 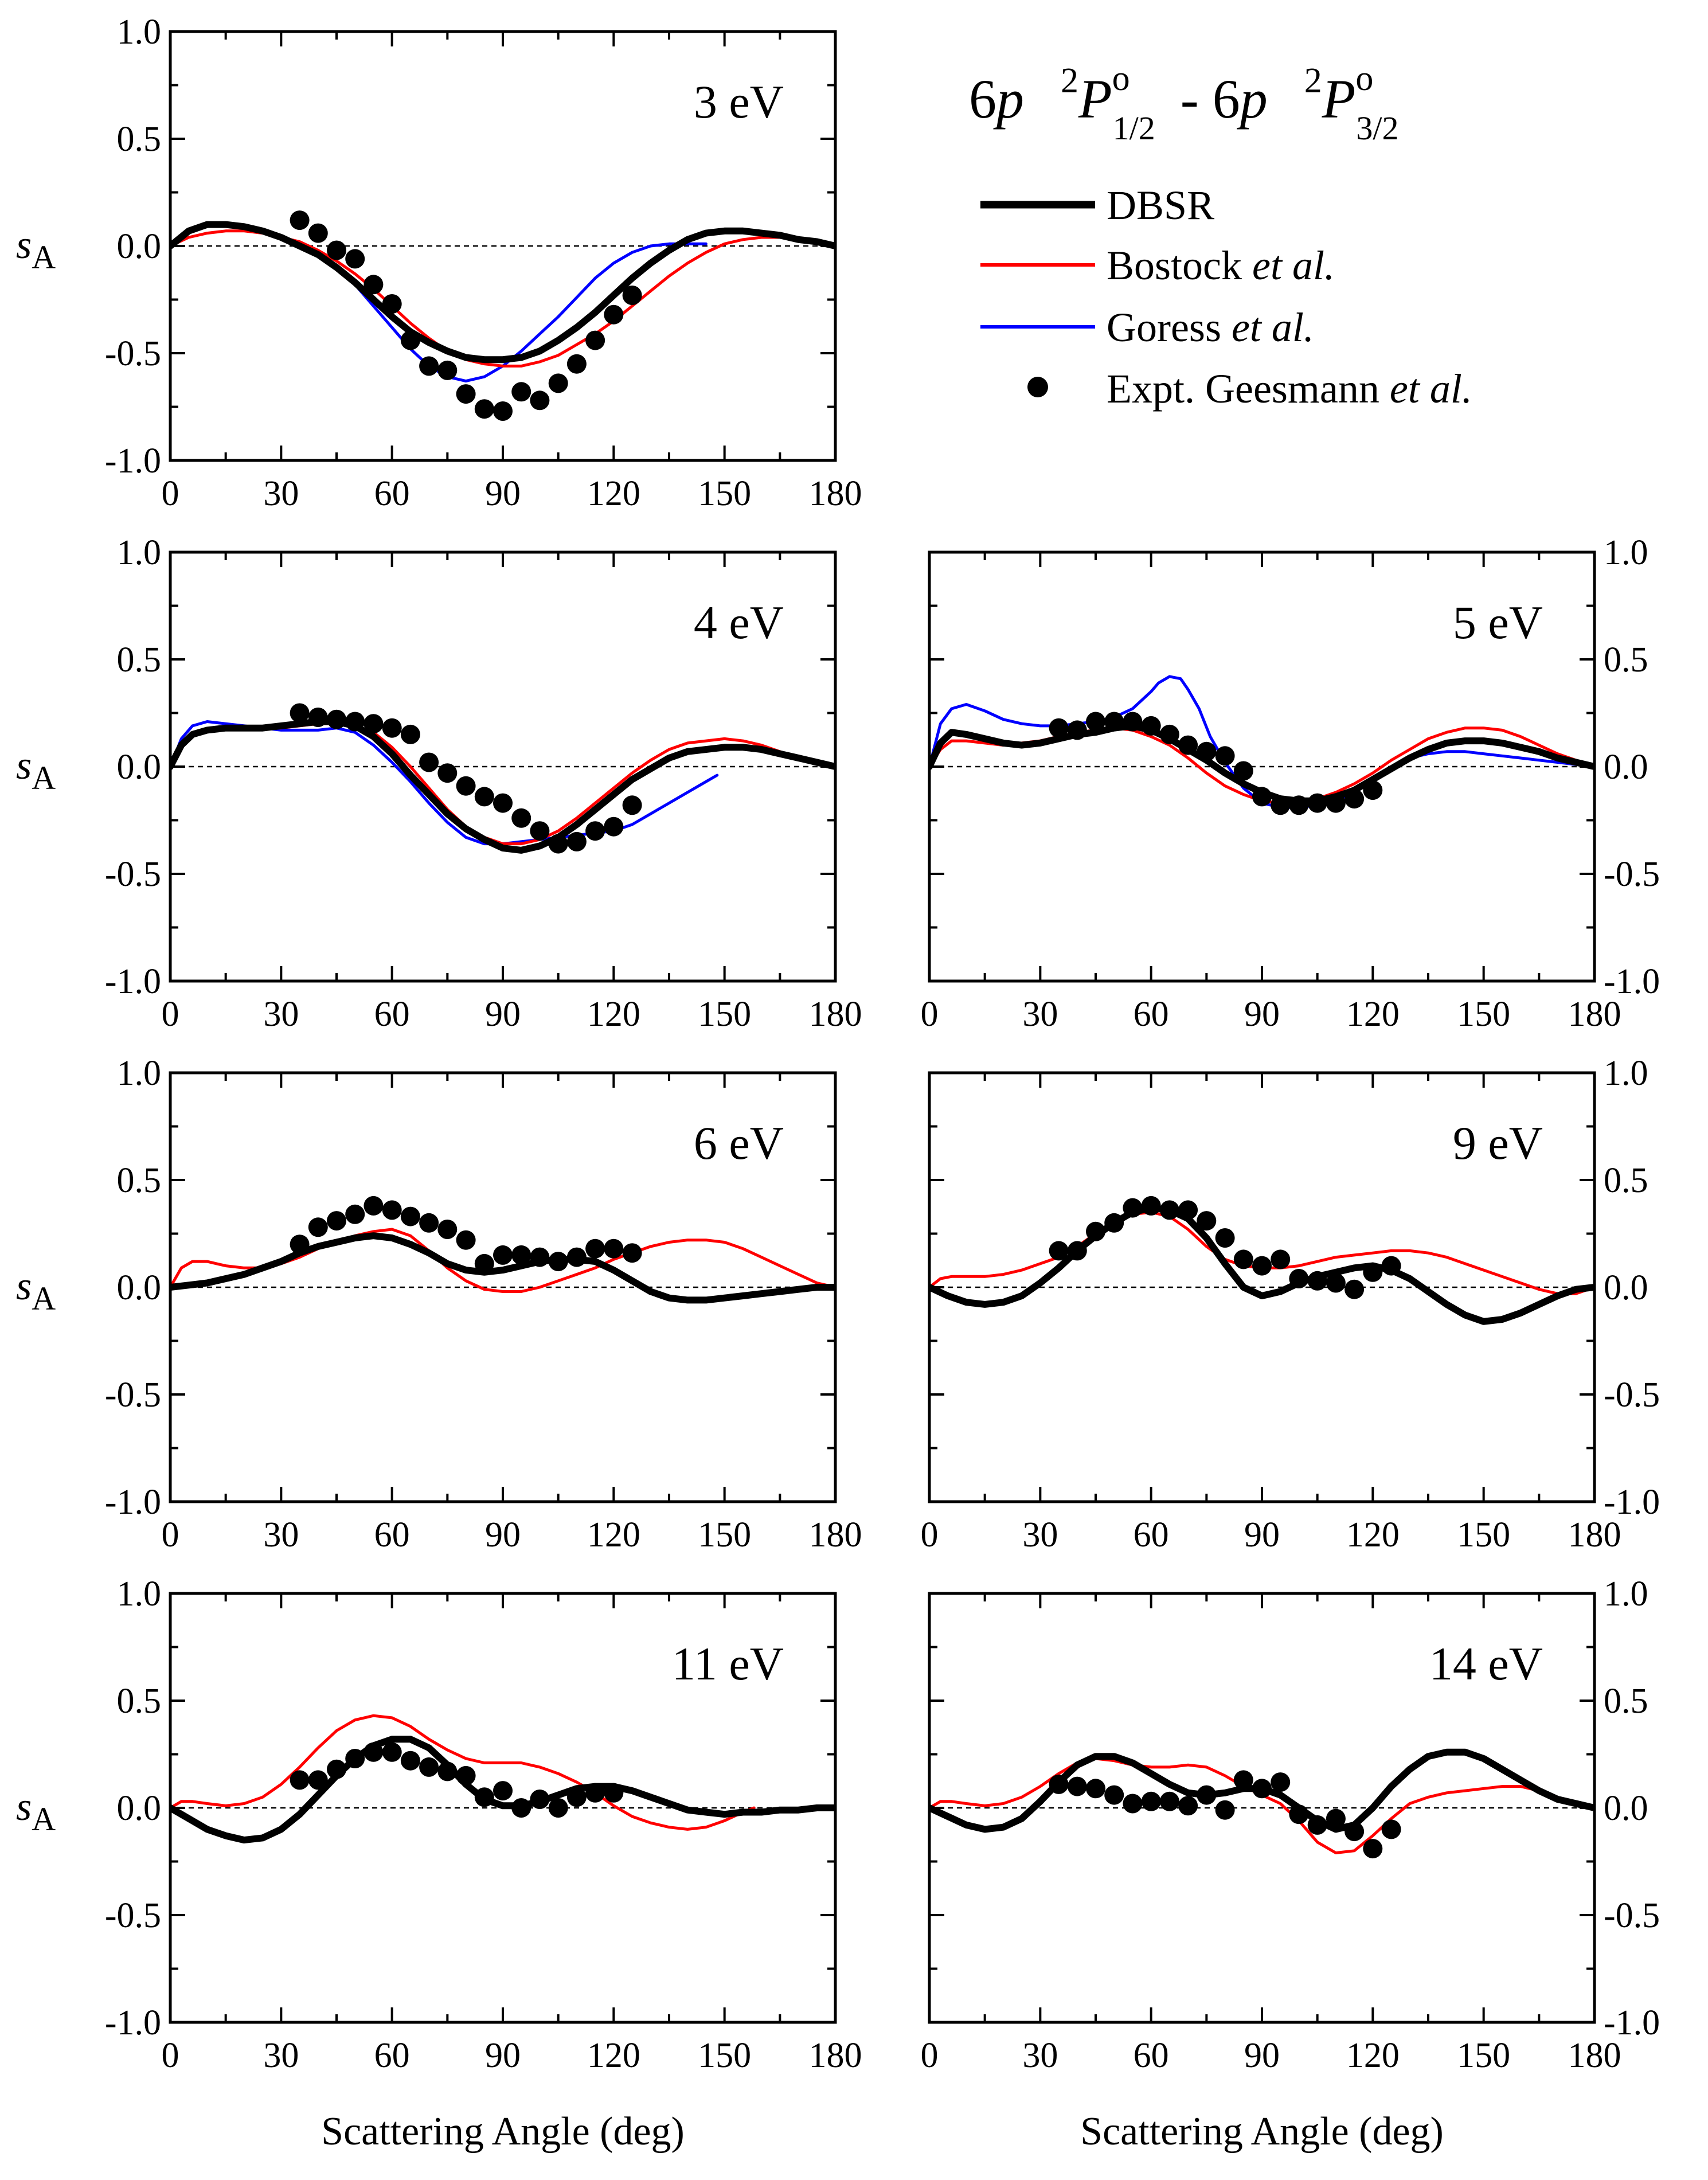 What do you see at coordinates (139, 1073) in the screenshot?
I see `y-tick-label-6-ev: 1.0` at bounding box center [139, 1073].